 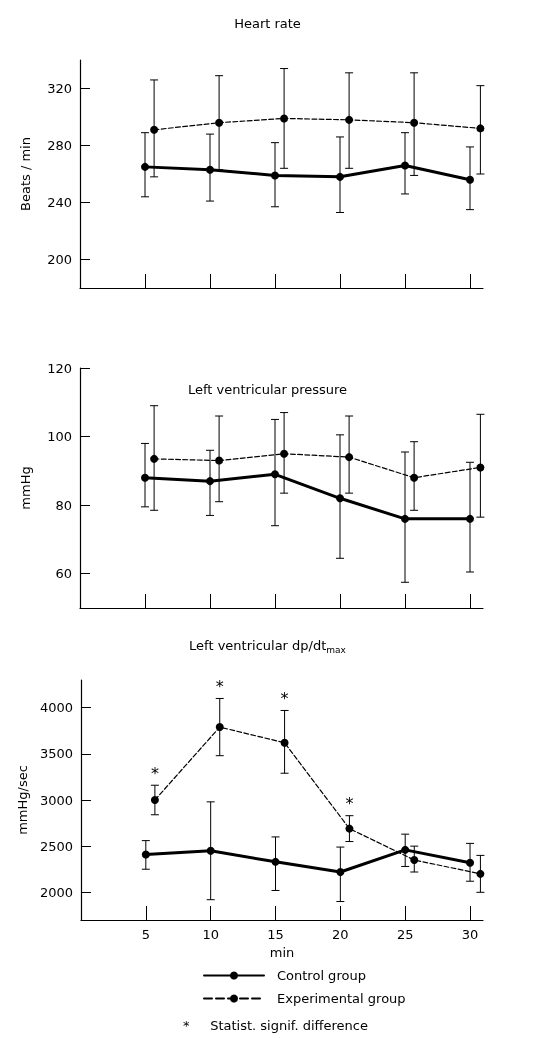 What do you see at coordinates (59, 88) in the screenshot?
I see `y-tick-label: 320` at bounding box center [59, 88].